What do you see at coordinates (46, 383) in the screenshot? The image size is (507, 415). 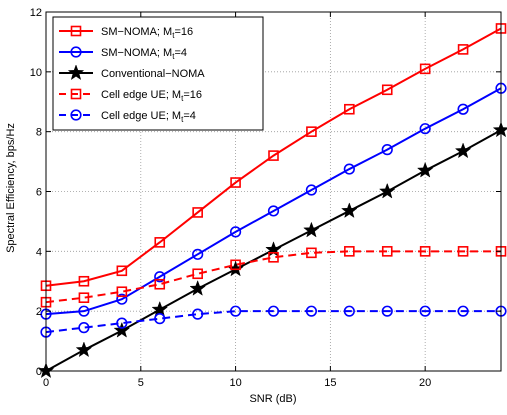 I see `x-tick-label: 0` at bounding box center [46, 383].